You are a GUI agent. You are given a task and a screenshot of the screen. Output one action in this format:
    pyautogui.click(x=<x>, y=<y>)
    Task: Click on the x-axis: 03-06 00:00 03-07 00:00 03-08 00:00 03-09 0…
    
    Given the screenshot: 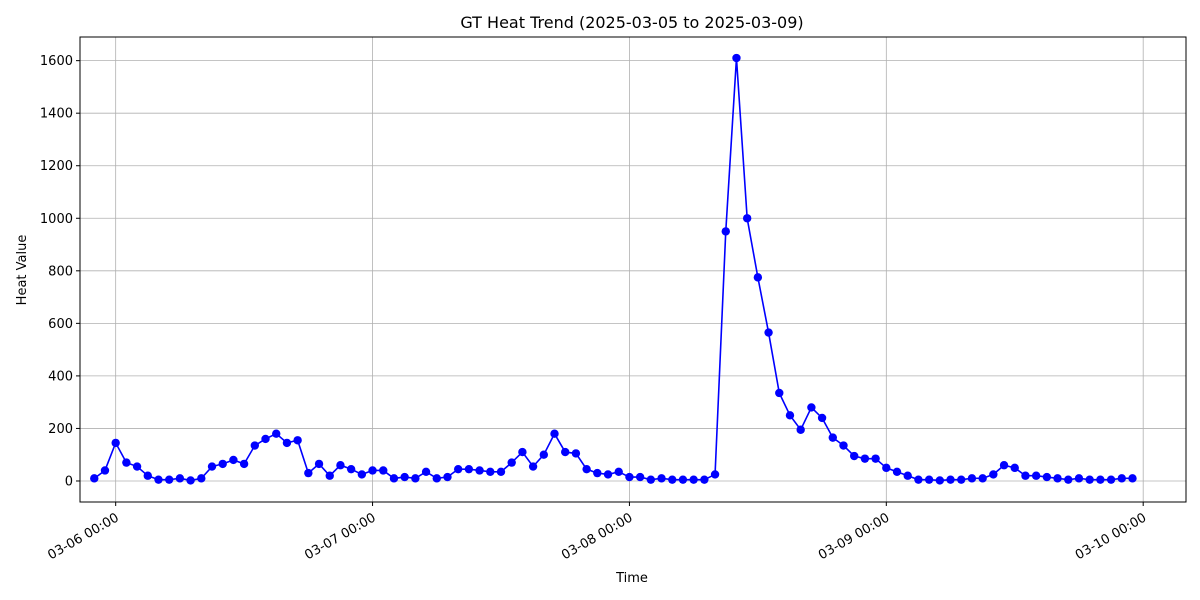 What is the action you would take?
    pyautogui.click(x=597, y=532)
    